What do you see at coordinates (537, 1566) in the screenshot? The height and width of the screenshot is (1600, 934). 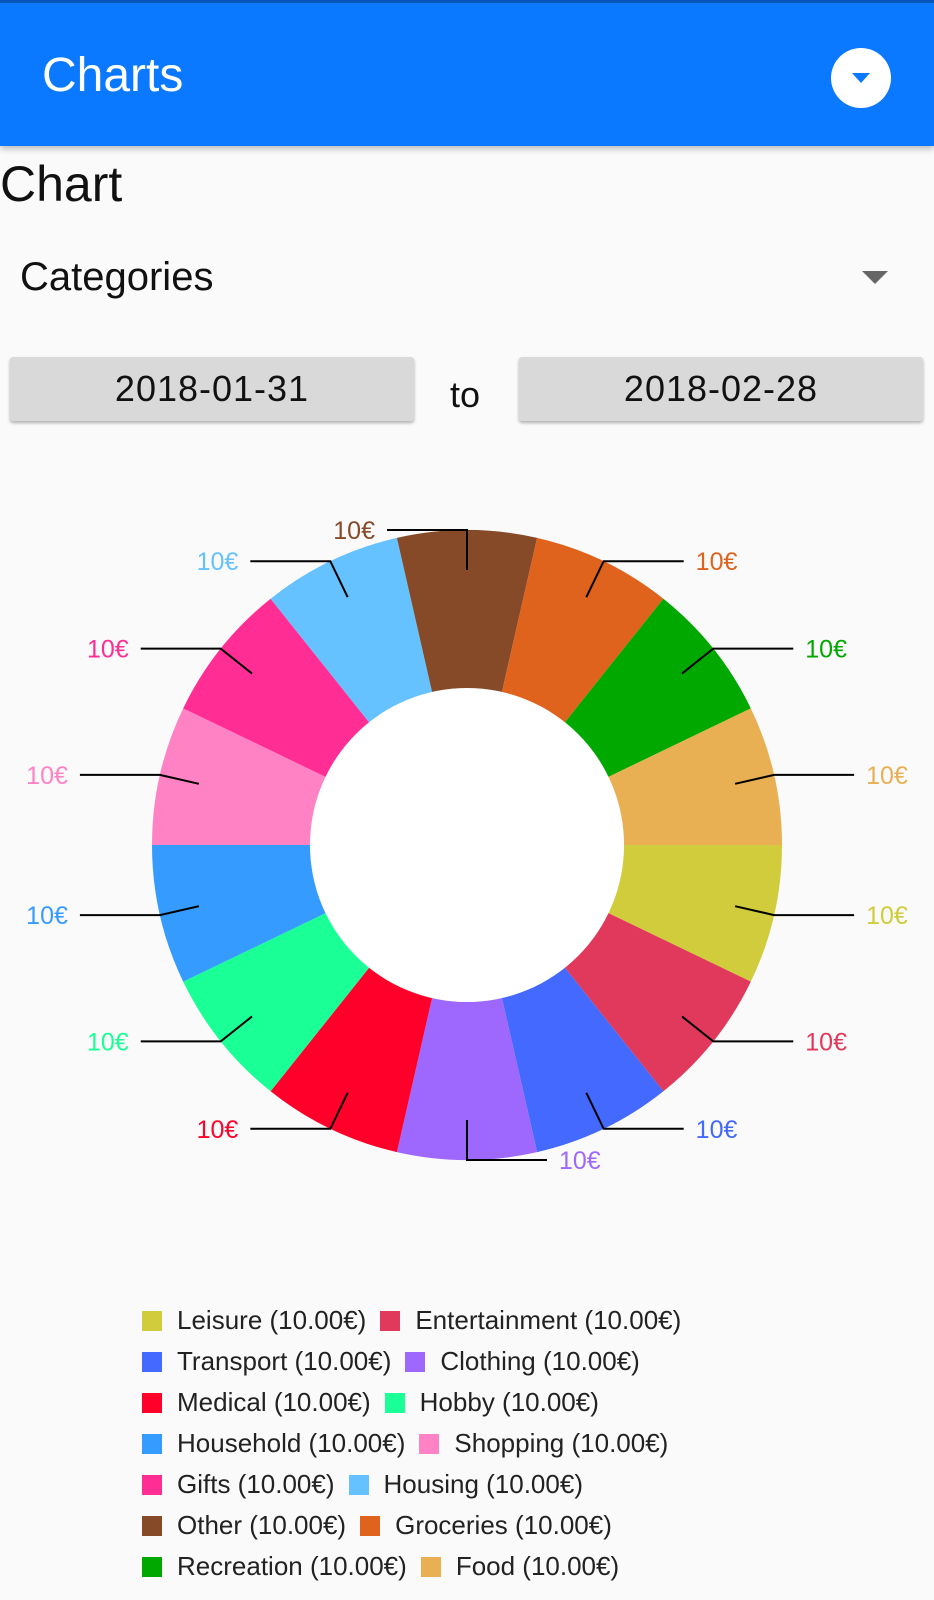 I see `legend-label: Food (10.00€)` at bounding box center [537, 1566].